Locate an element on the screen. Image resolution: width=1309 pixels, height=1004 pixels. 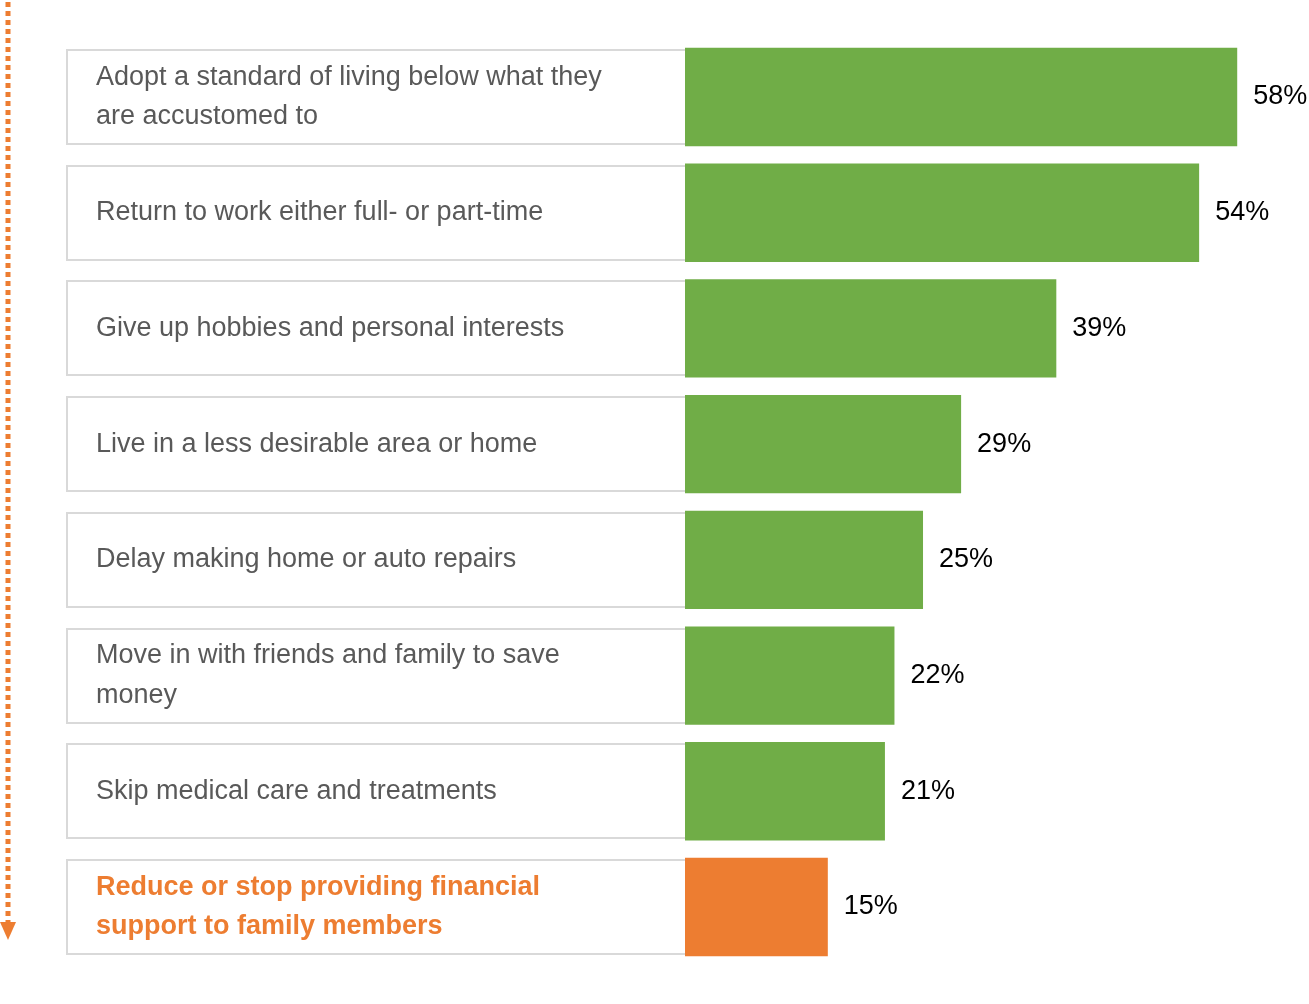
y-tick-label: Give up hobbies and personal interests is located at coordinates (330, 326).